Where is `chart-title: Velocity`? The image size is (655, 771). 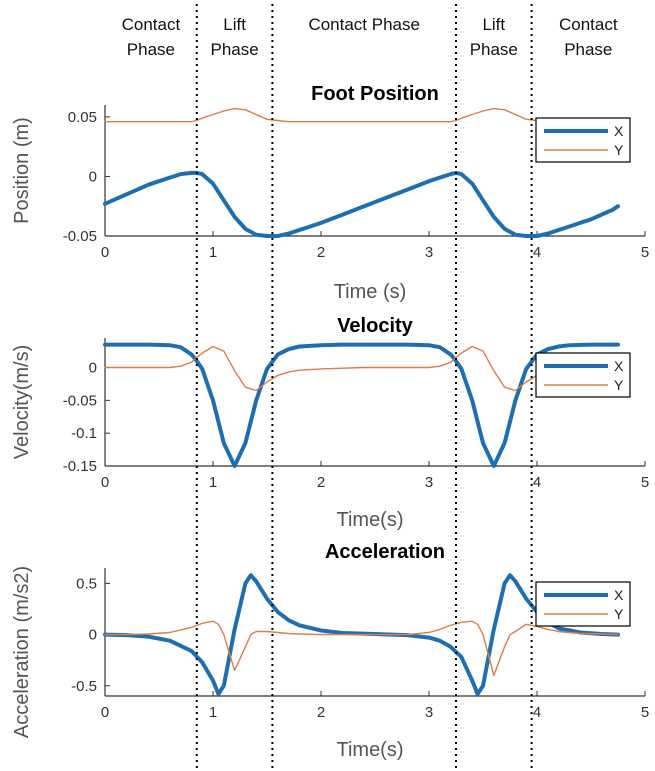 chart-title: Velocity is located at coordinates (375, 326).